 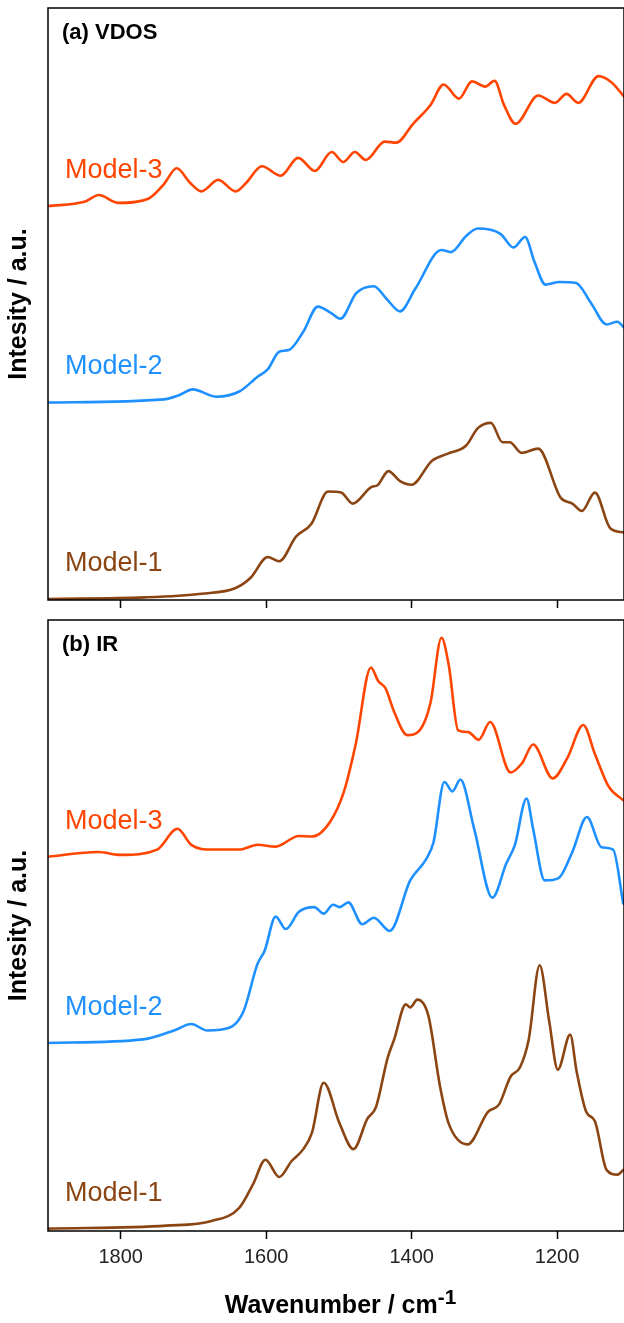 I want to click on x-tick-label: 1200, so click(x=557, y=1255).